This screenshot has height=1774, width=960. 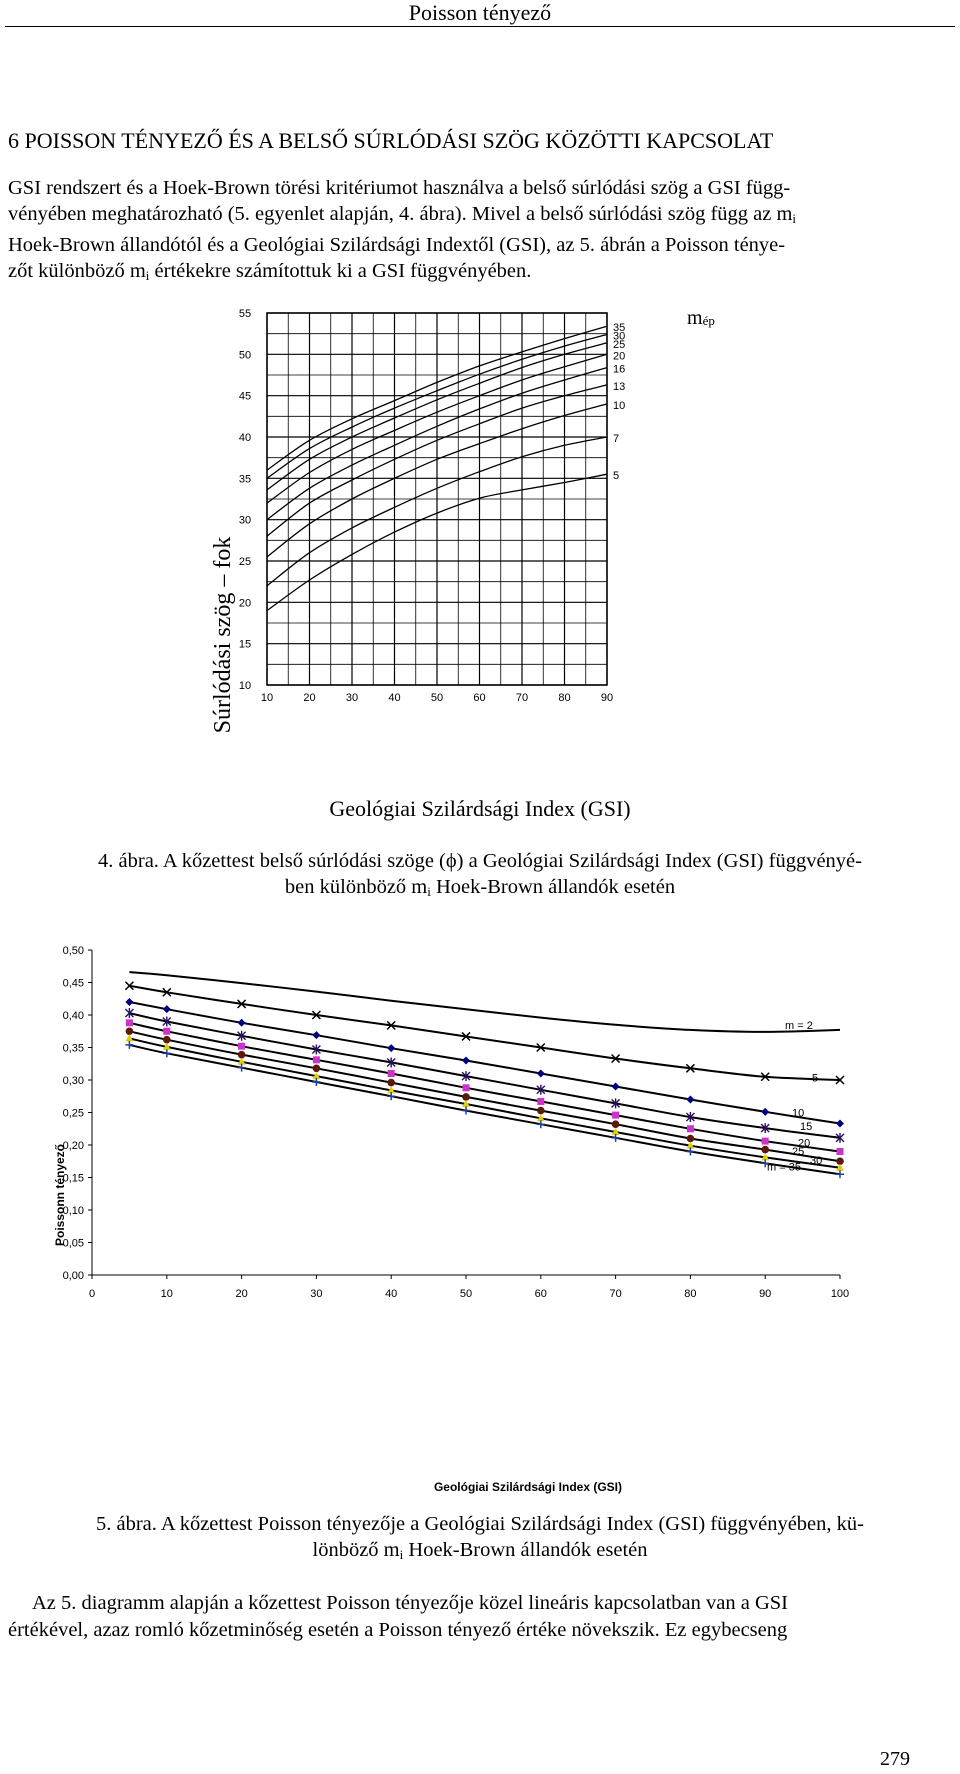 What do you see at coordinates (616, 439) in the screenshot?
I see `curve-label: 7` at bounding box center [616, 439].